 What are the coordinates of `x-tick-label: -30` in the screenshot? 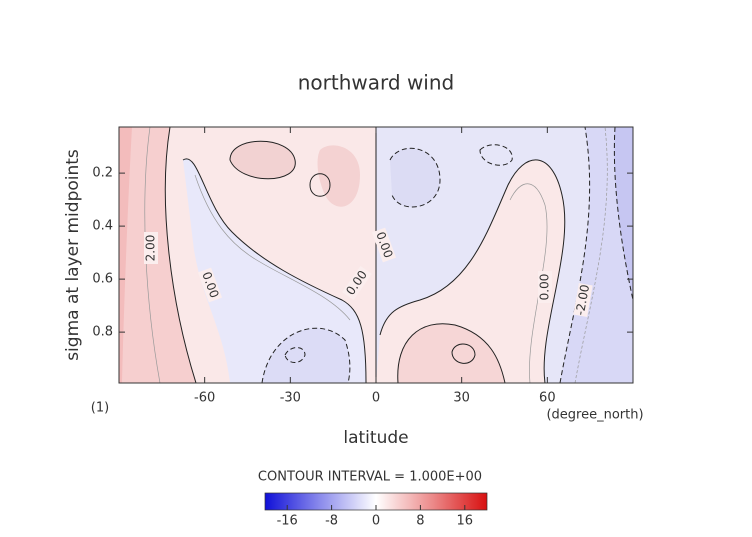 It's located at (290, 398).